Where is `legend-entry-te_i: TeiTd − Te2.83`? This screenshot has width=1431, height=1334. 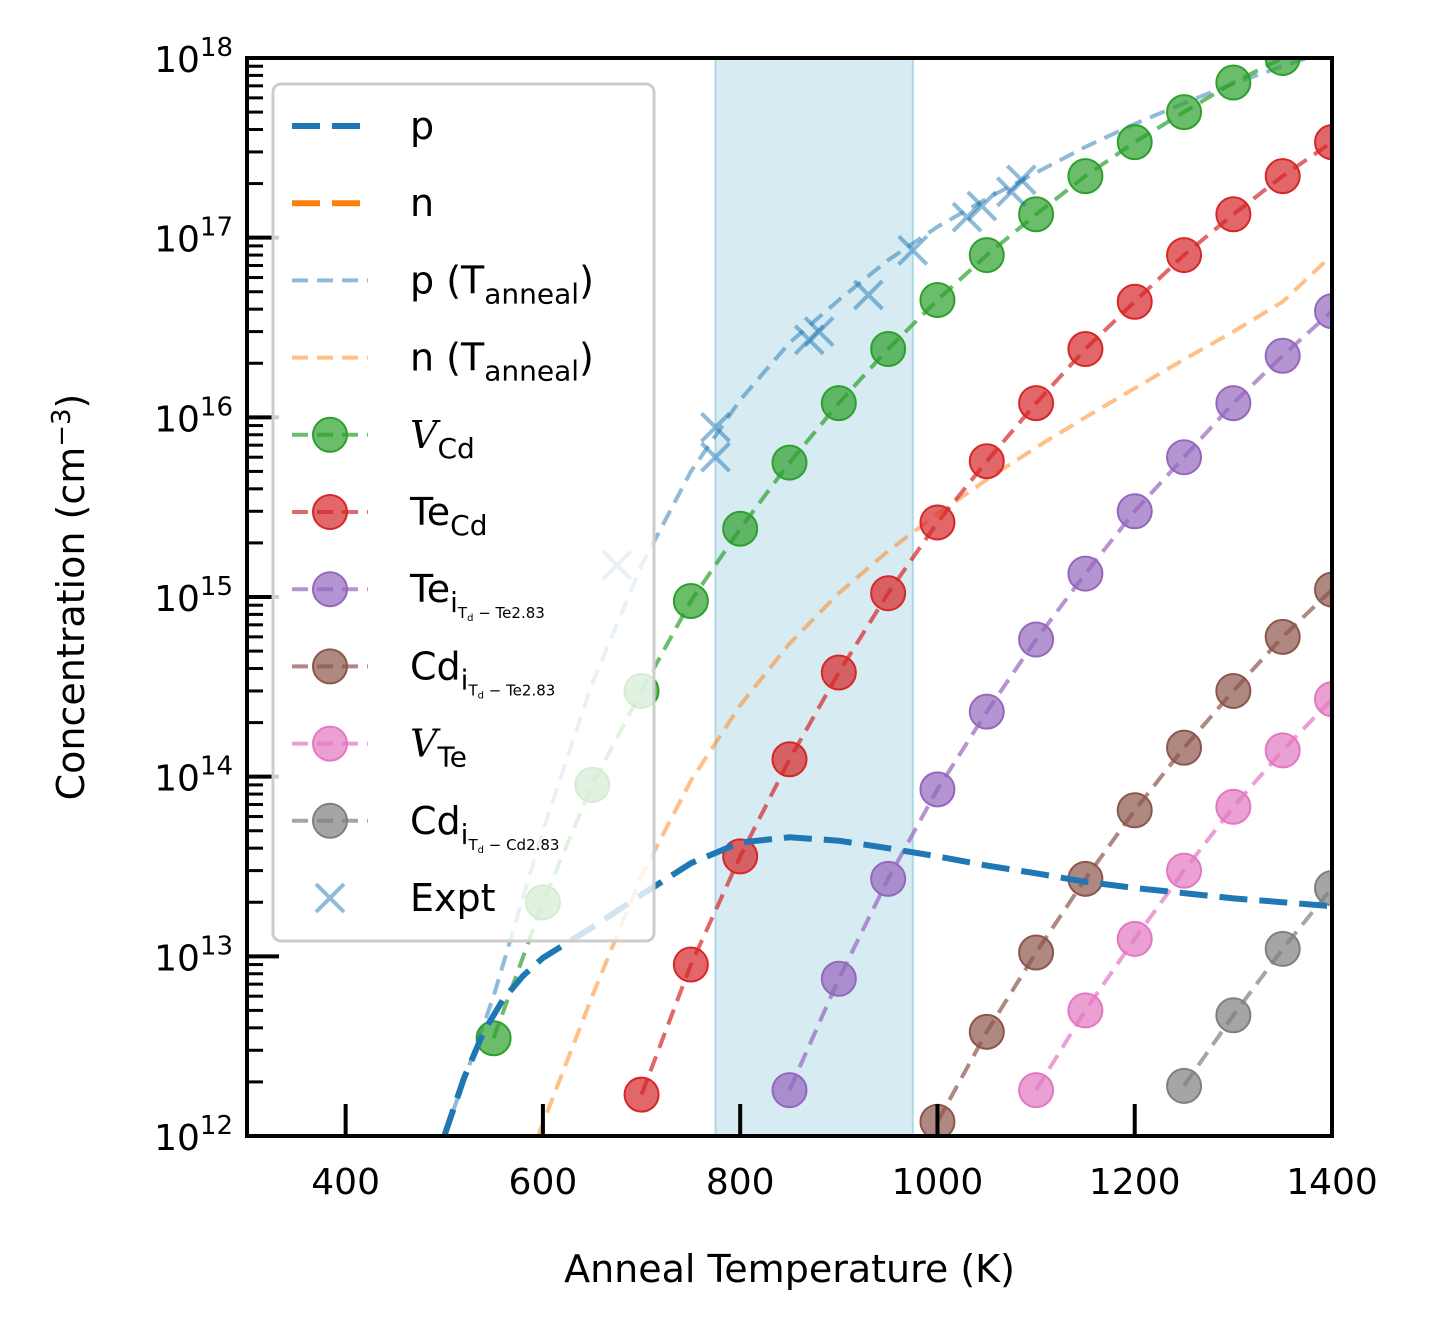
legend-entry-te_i: TeiTd − Te2.83 is located at coordinates (418, 595).